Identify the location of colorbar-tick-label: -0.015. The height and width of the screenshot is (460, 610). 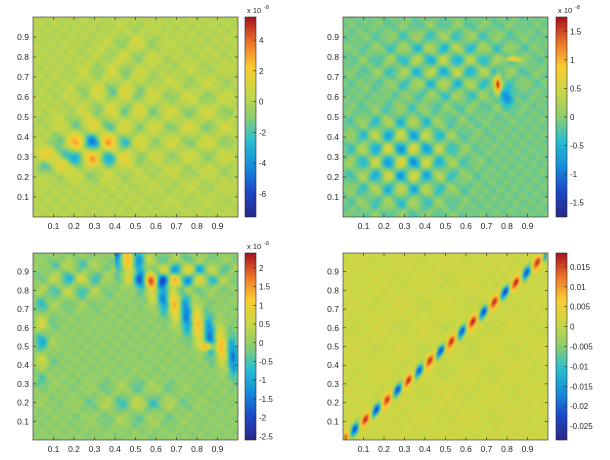
(581, 386).